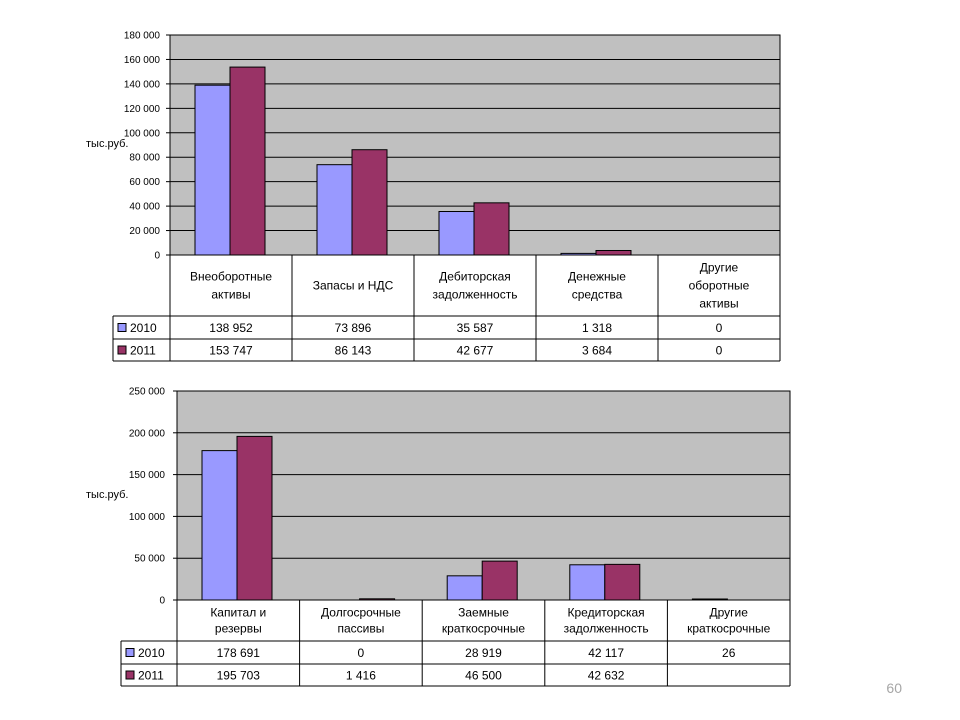 Image resolution: width=960 pixels, height=720 pixels. I want to click on y-tick-label: 200 000, so click(147, 433).